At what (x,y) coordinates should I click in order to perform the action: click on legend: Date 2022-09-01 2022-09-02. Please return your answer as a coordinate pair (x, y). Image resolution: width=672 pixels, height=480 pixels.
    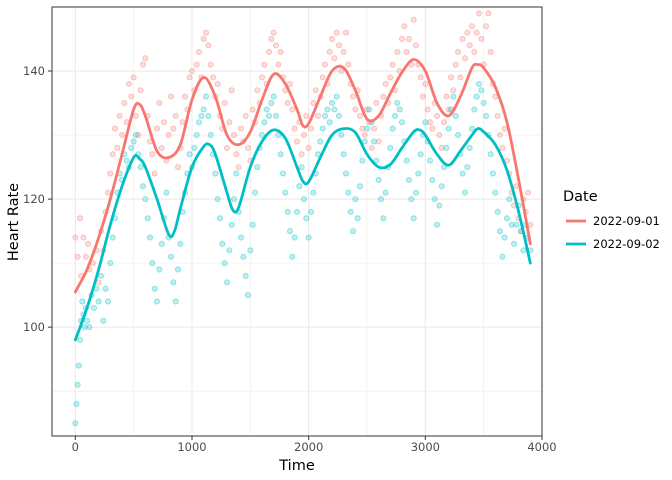
    Looking at the image, I should click on (611, 220).